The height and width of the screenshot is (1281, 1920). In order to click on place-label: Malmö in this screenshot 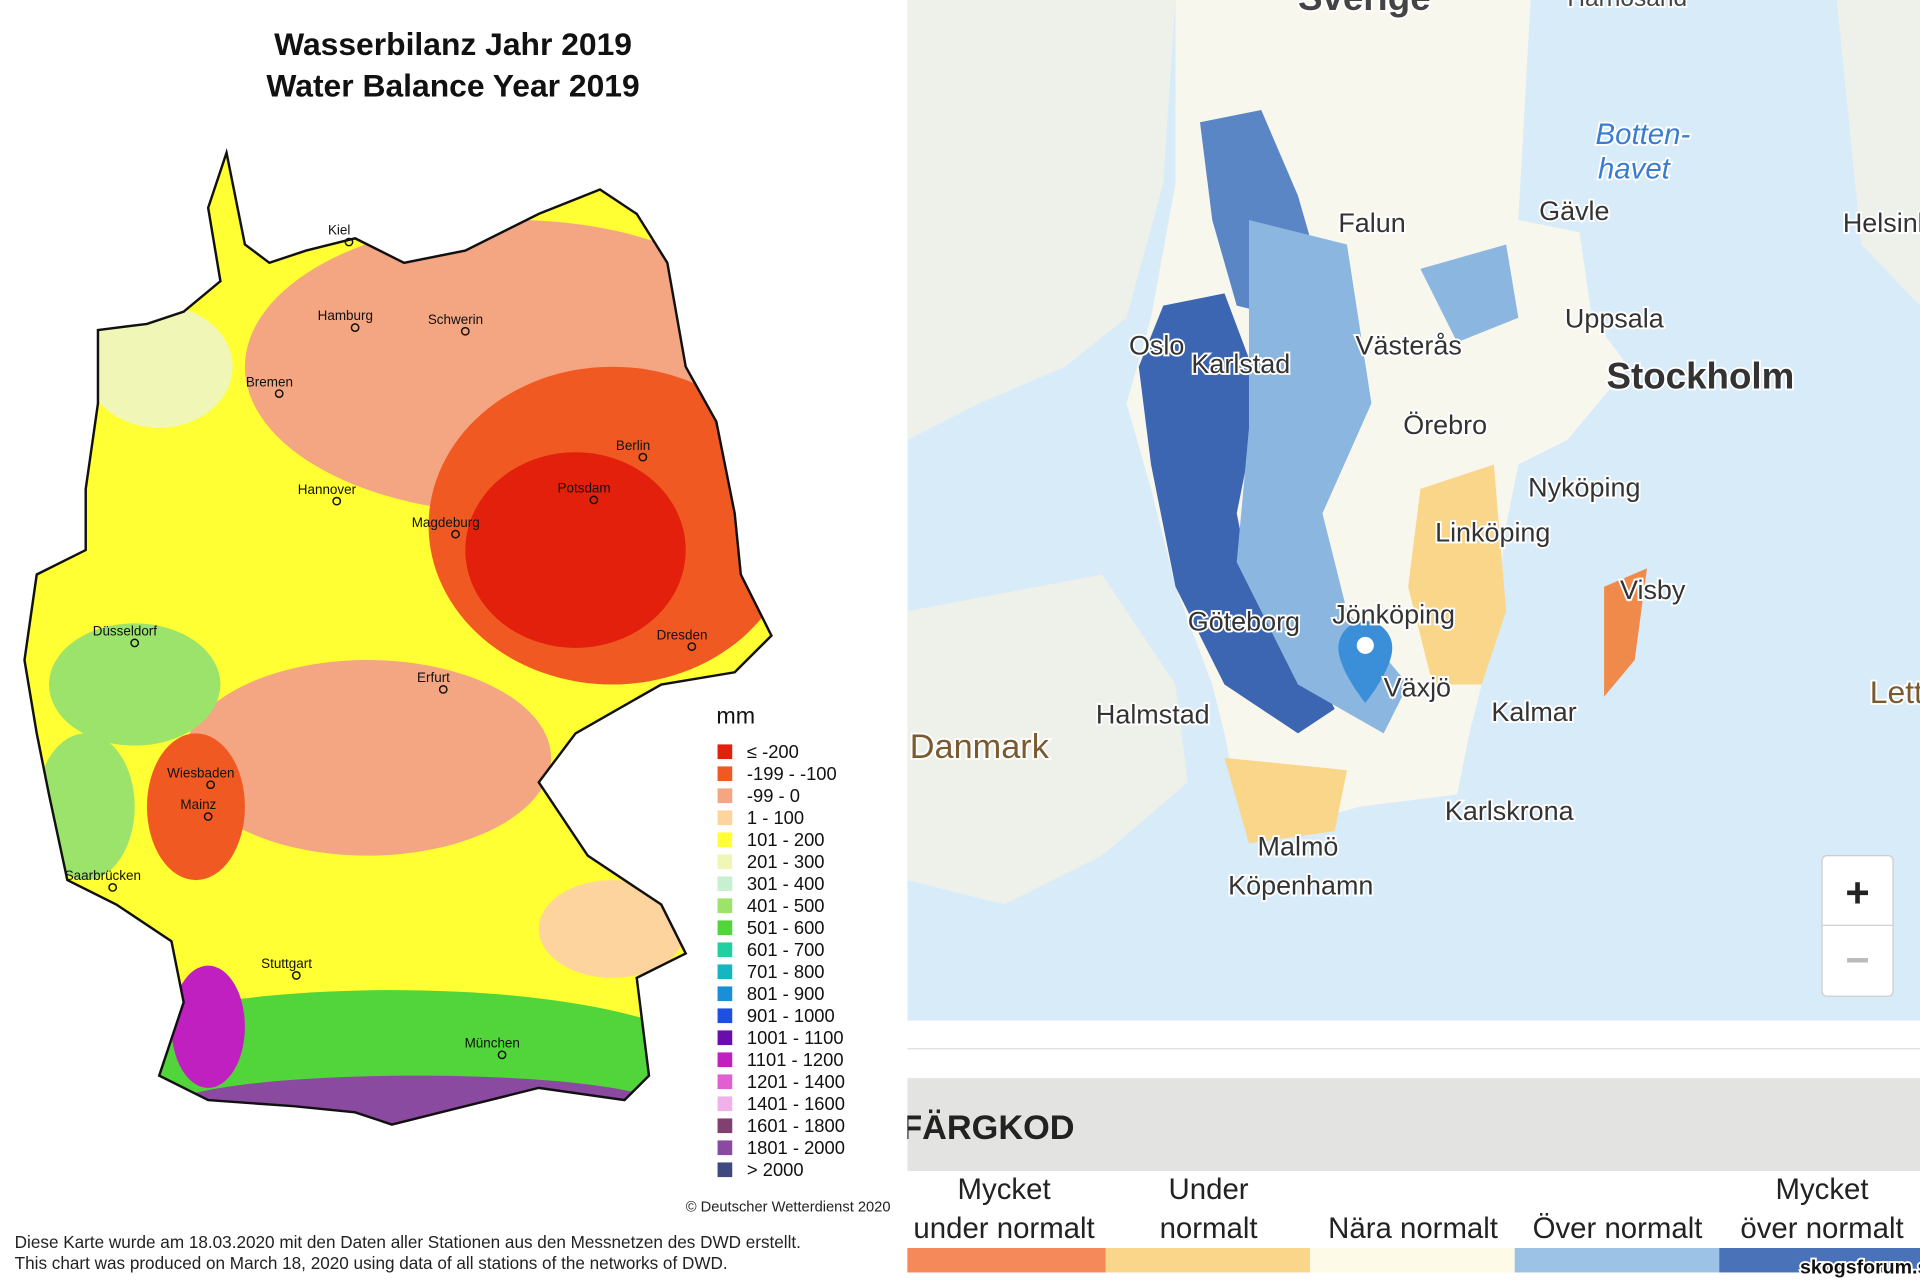, I will do `click(1298, 847)`.